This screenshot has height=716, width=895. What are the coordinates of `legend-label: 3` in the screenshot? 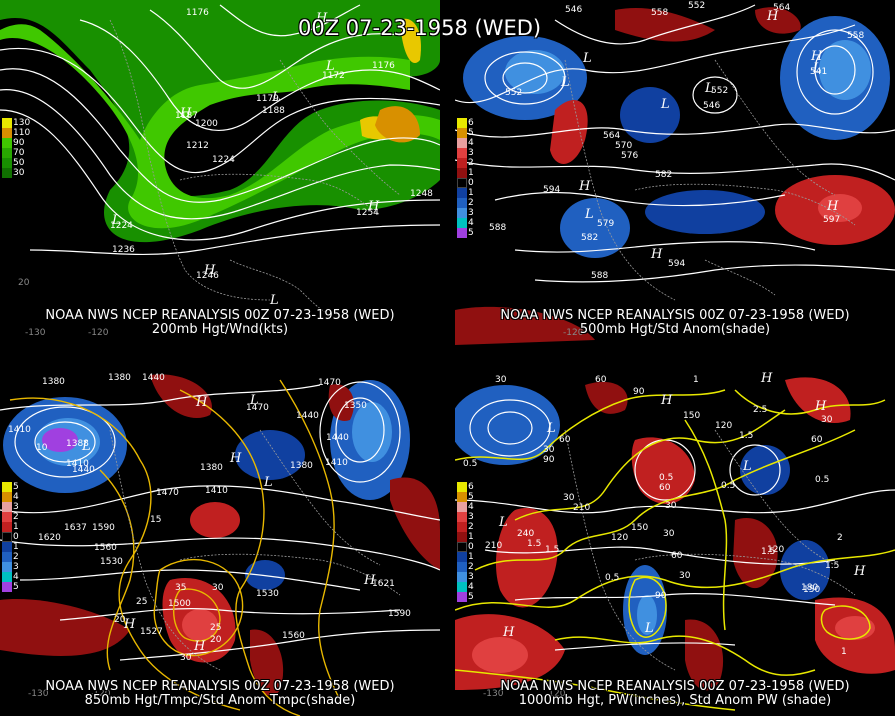 It's located at (471, 517).